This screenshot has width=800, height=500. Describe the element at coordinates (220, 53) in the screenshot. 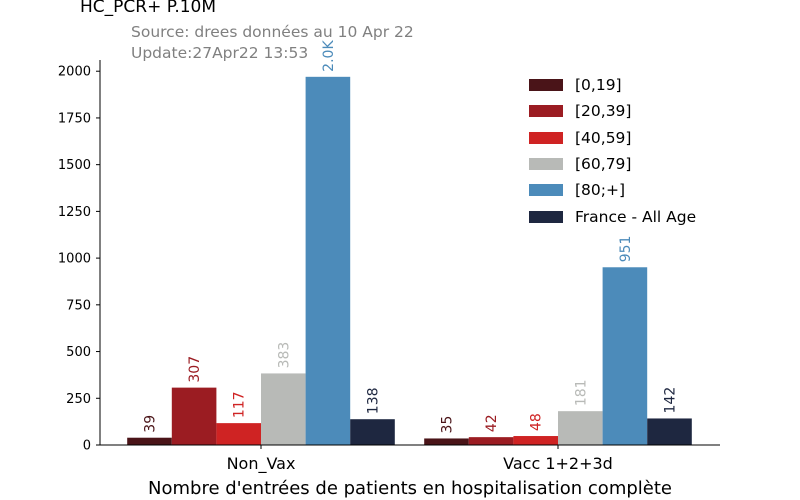

I see `update-note: Update:27Apr22 13:53` at that location.